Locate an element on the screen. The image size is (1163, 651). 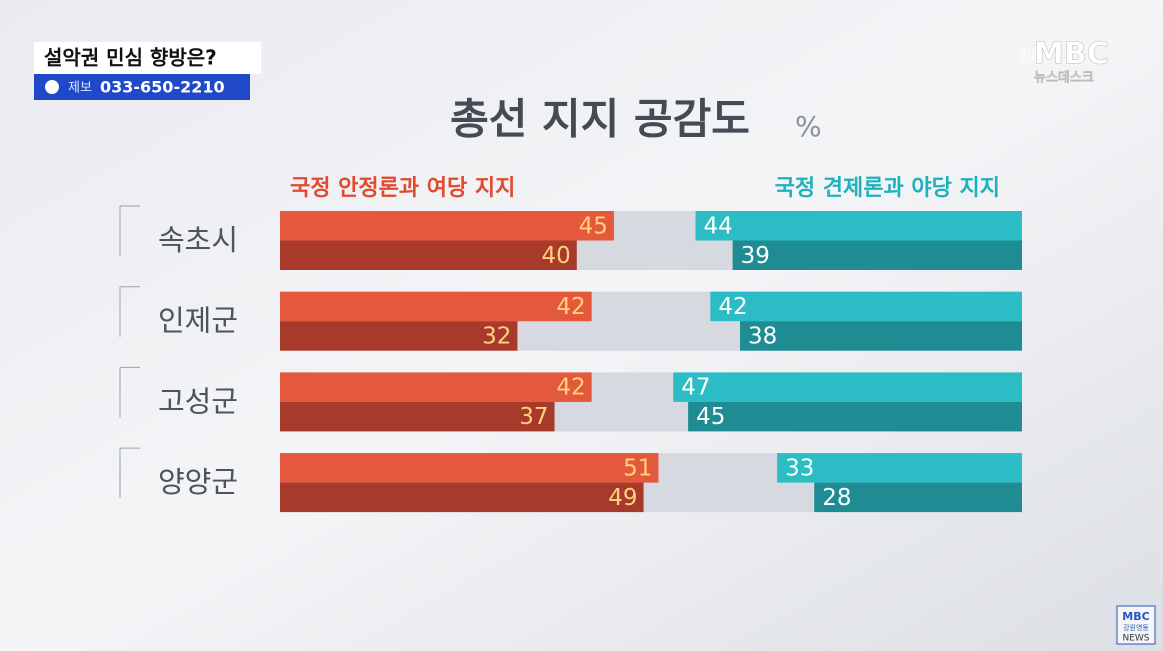
headline: 설악권 민심 향방은? is located at coordinates (130, 58).